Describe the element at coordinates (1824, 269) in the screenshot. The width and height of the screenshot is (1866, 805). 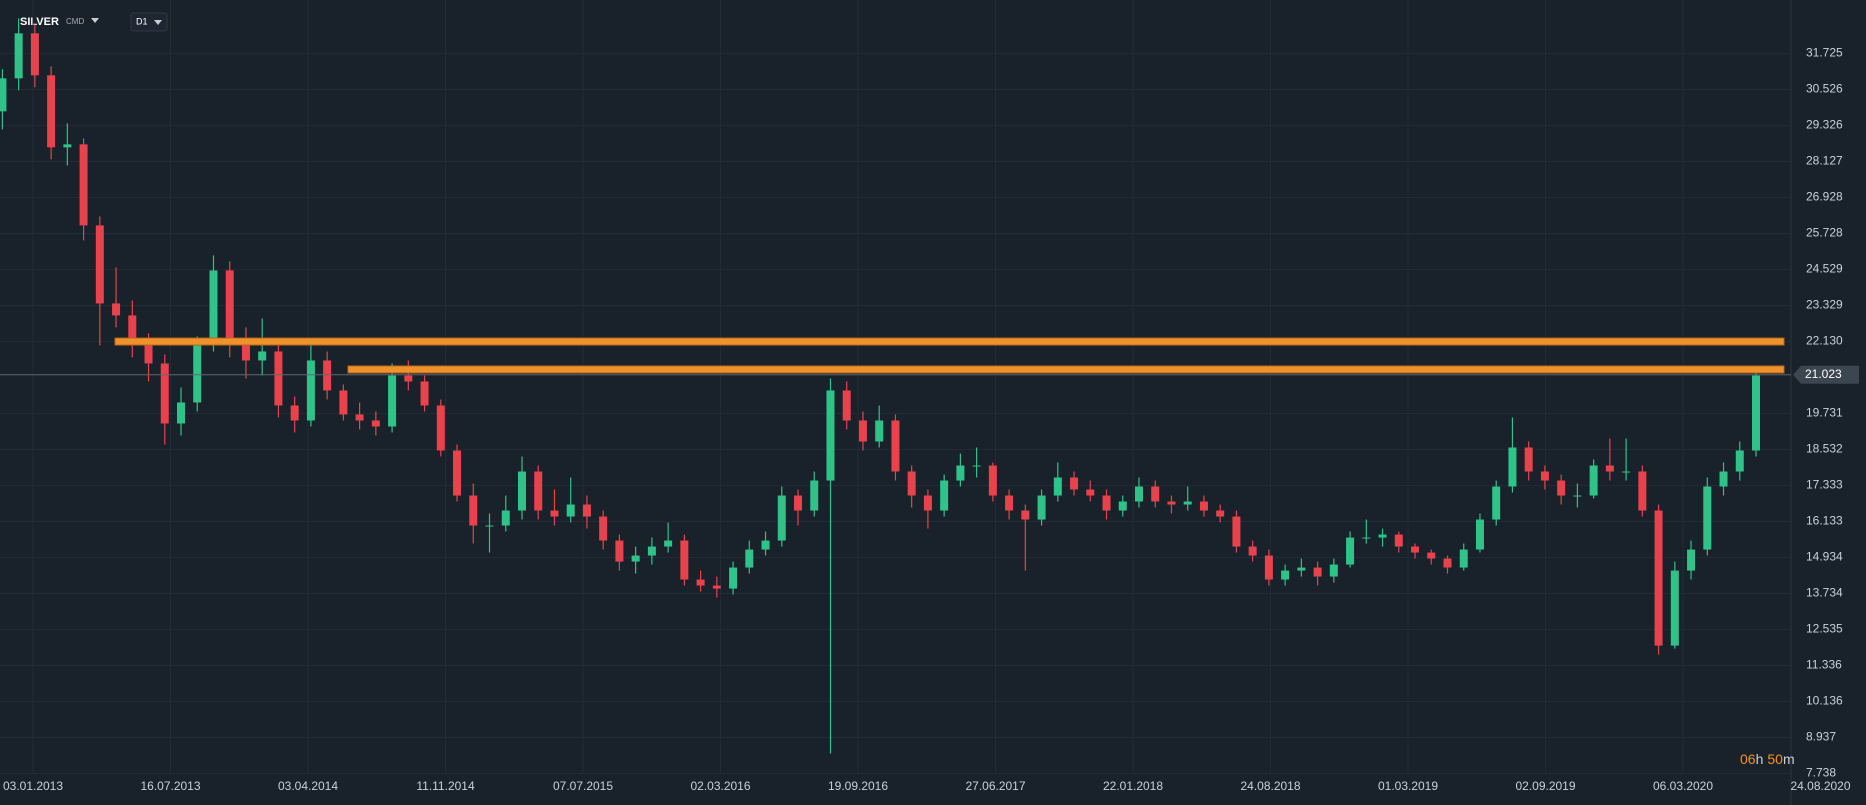
I see `y-tick-label: 24.529` at that location.